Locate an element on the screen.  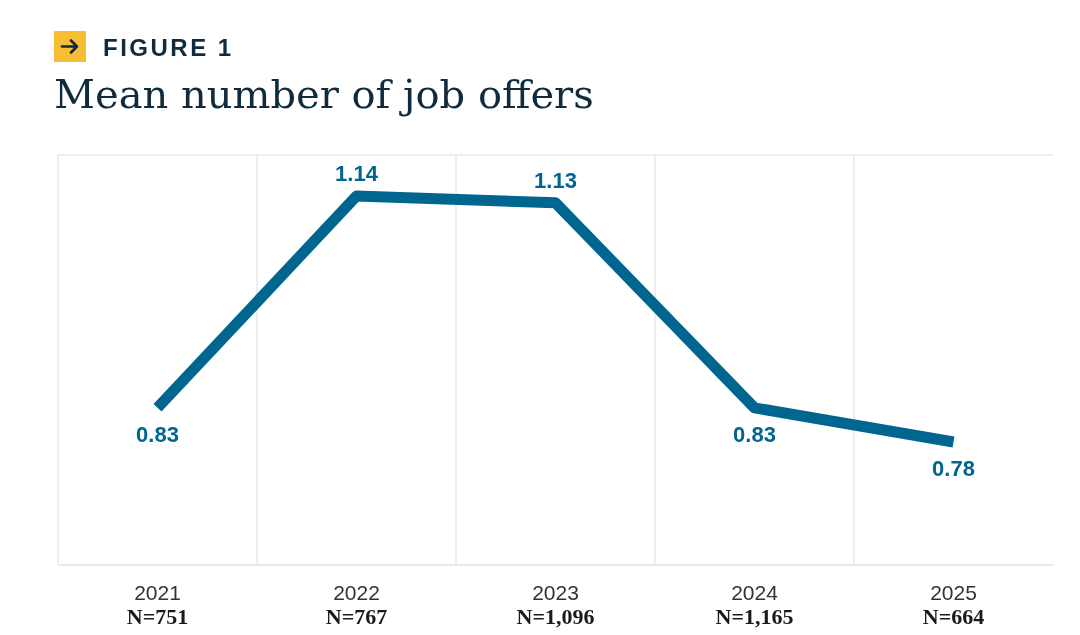
data-label: 1.14 is located at coordinates (357, 173).